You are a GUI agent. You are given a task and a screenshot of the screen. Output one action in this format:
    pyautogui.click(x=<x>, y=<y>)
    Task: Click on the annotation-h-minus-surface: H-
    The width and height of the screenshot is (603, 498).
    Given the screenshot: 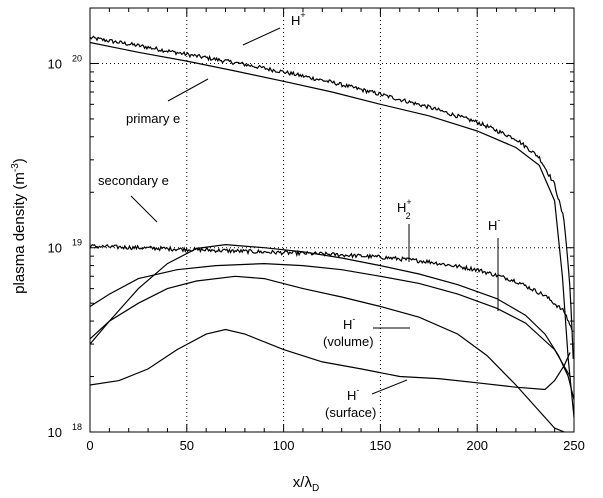 What is the action you would take?
    pyautogui.click(x=353, y=394)
    